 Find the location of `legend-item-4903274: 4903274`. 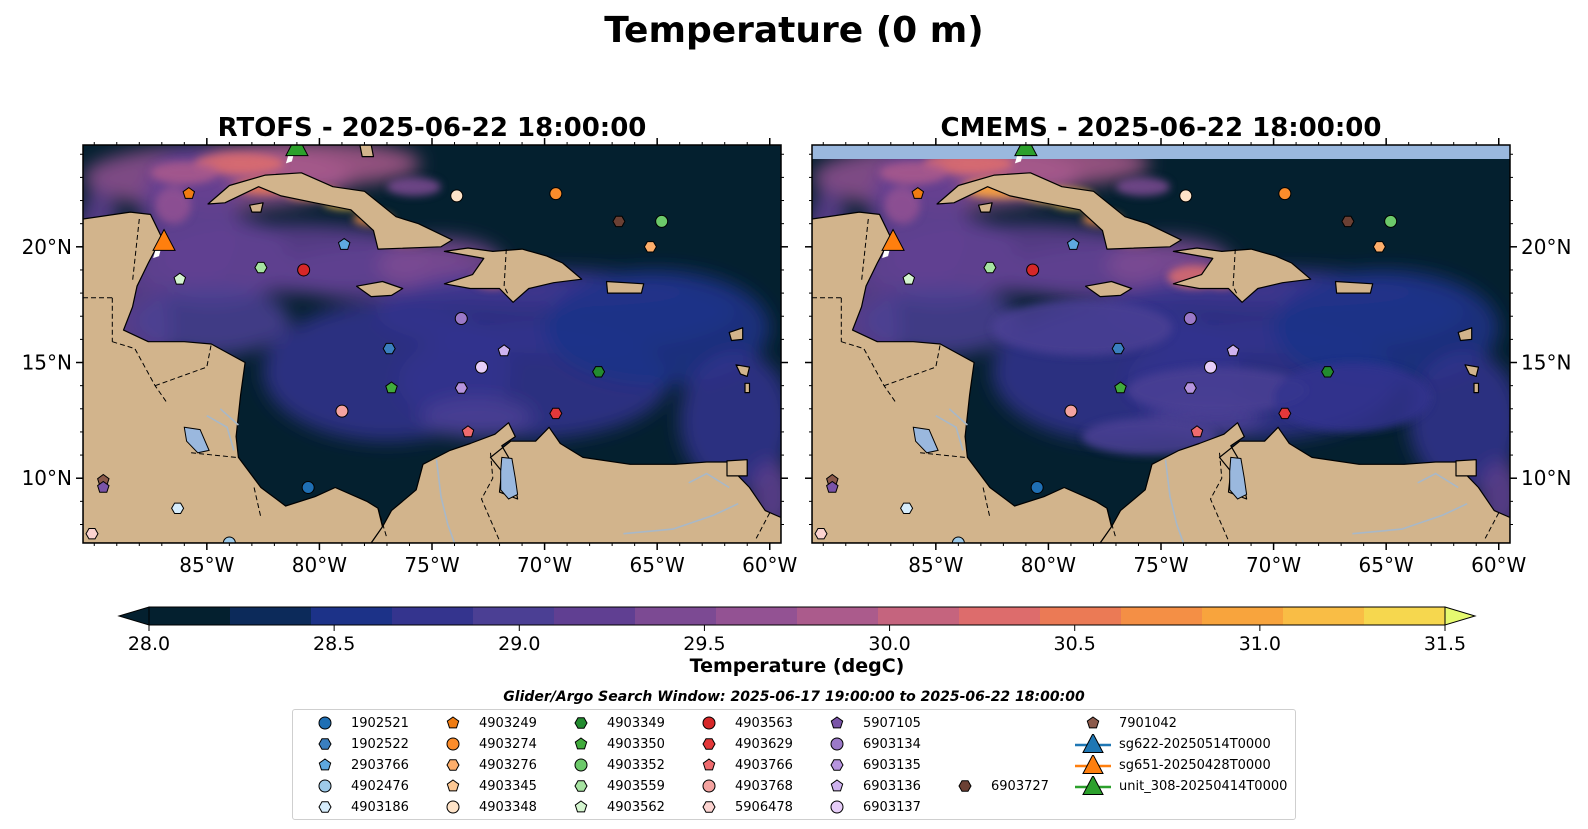

legend-item-4903274: 4903274 is located at coordinates (485, 744).